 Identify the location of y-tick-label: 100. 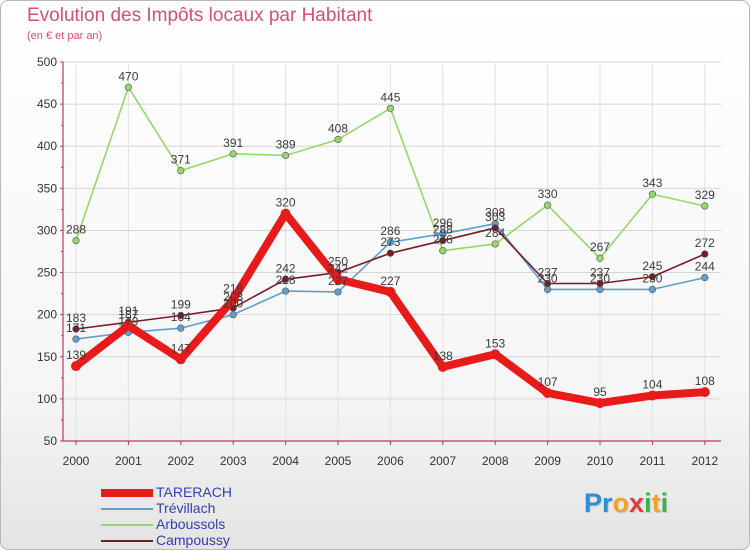
(47, 399).